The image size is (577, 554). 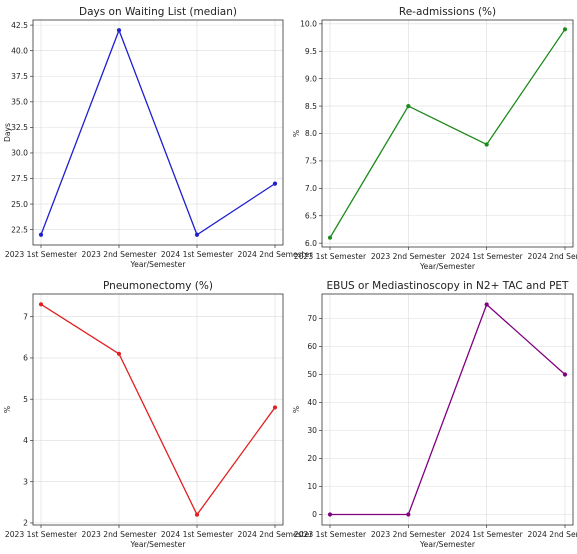 I want to click on y-tick-label: 70, so click(x=312, y=318).